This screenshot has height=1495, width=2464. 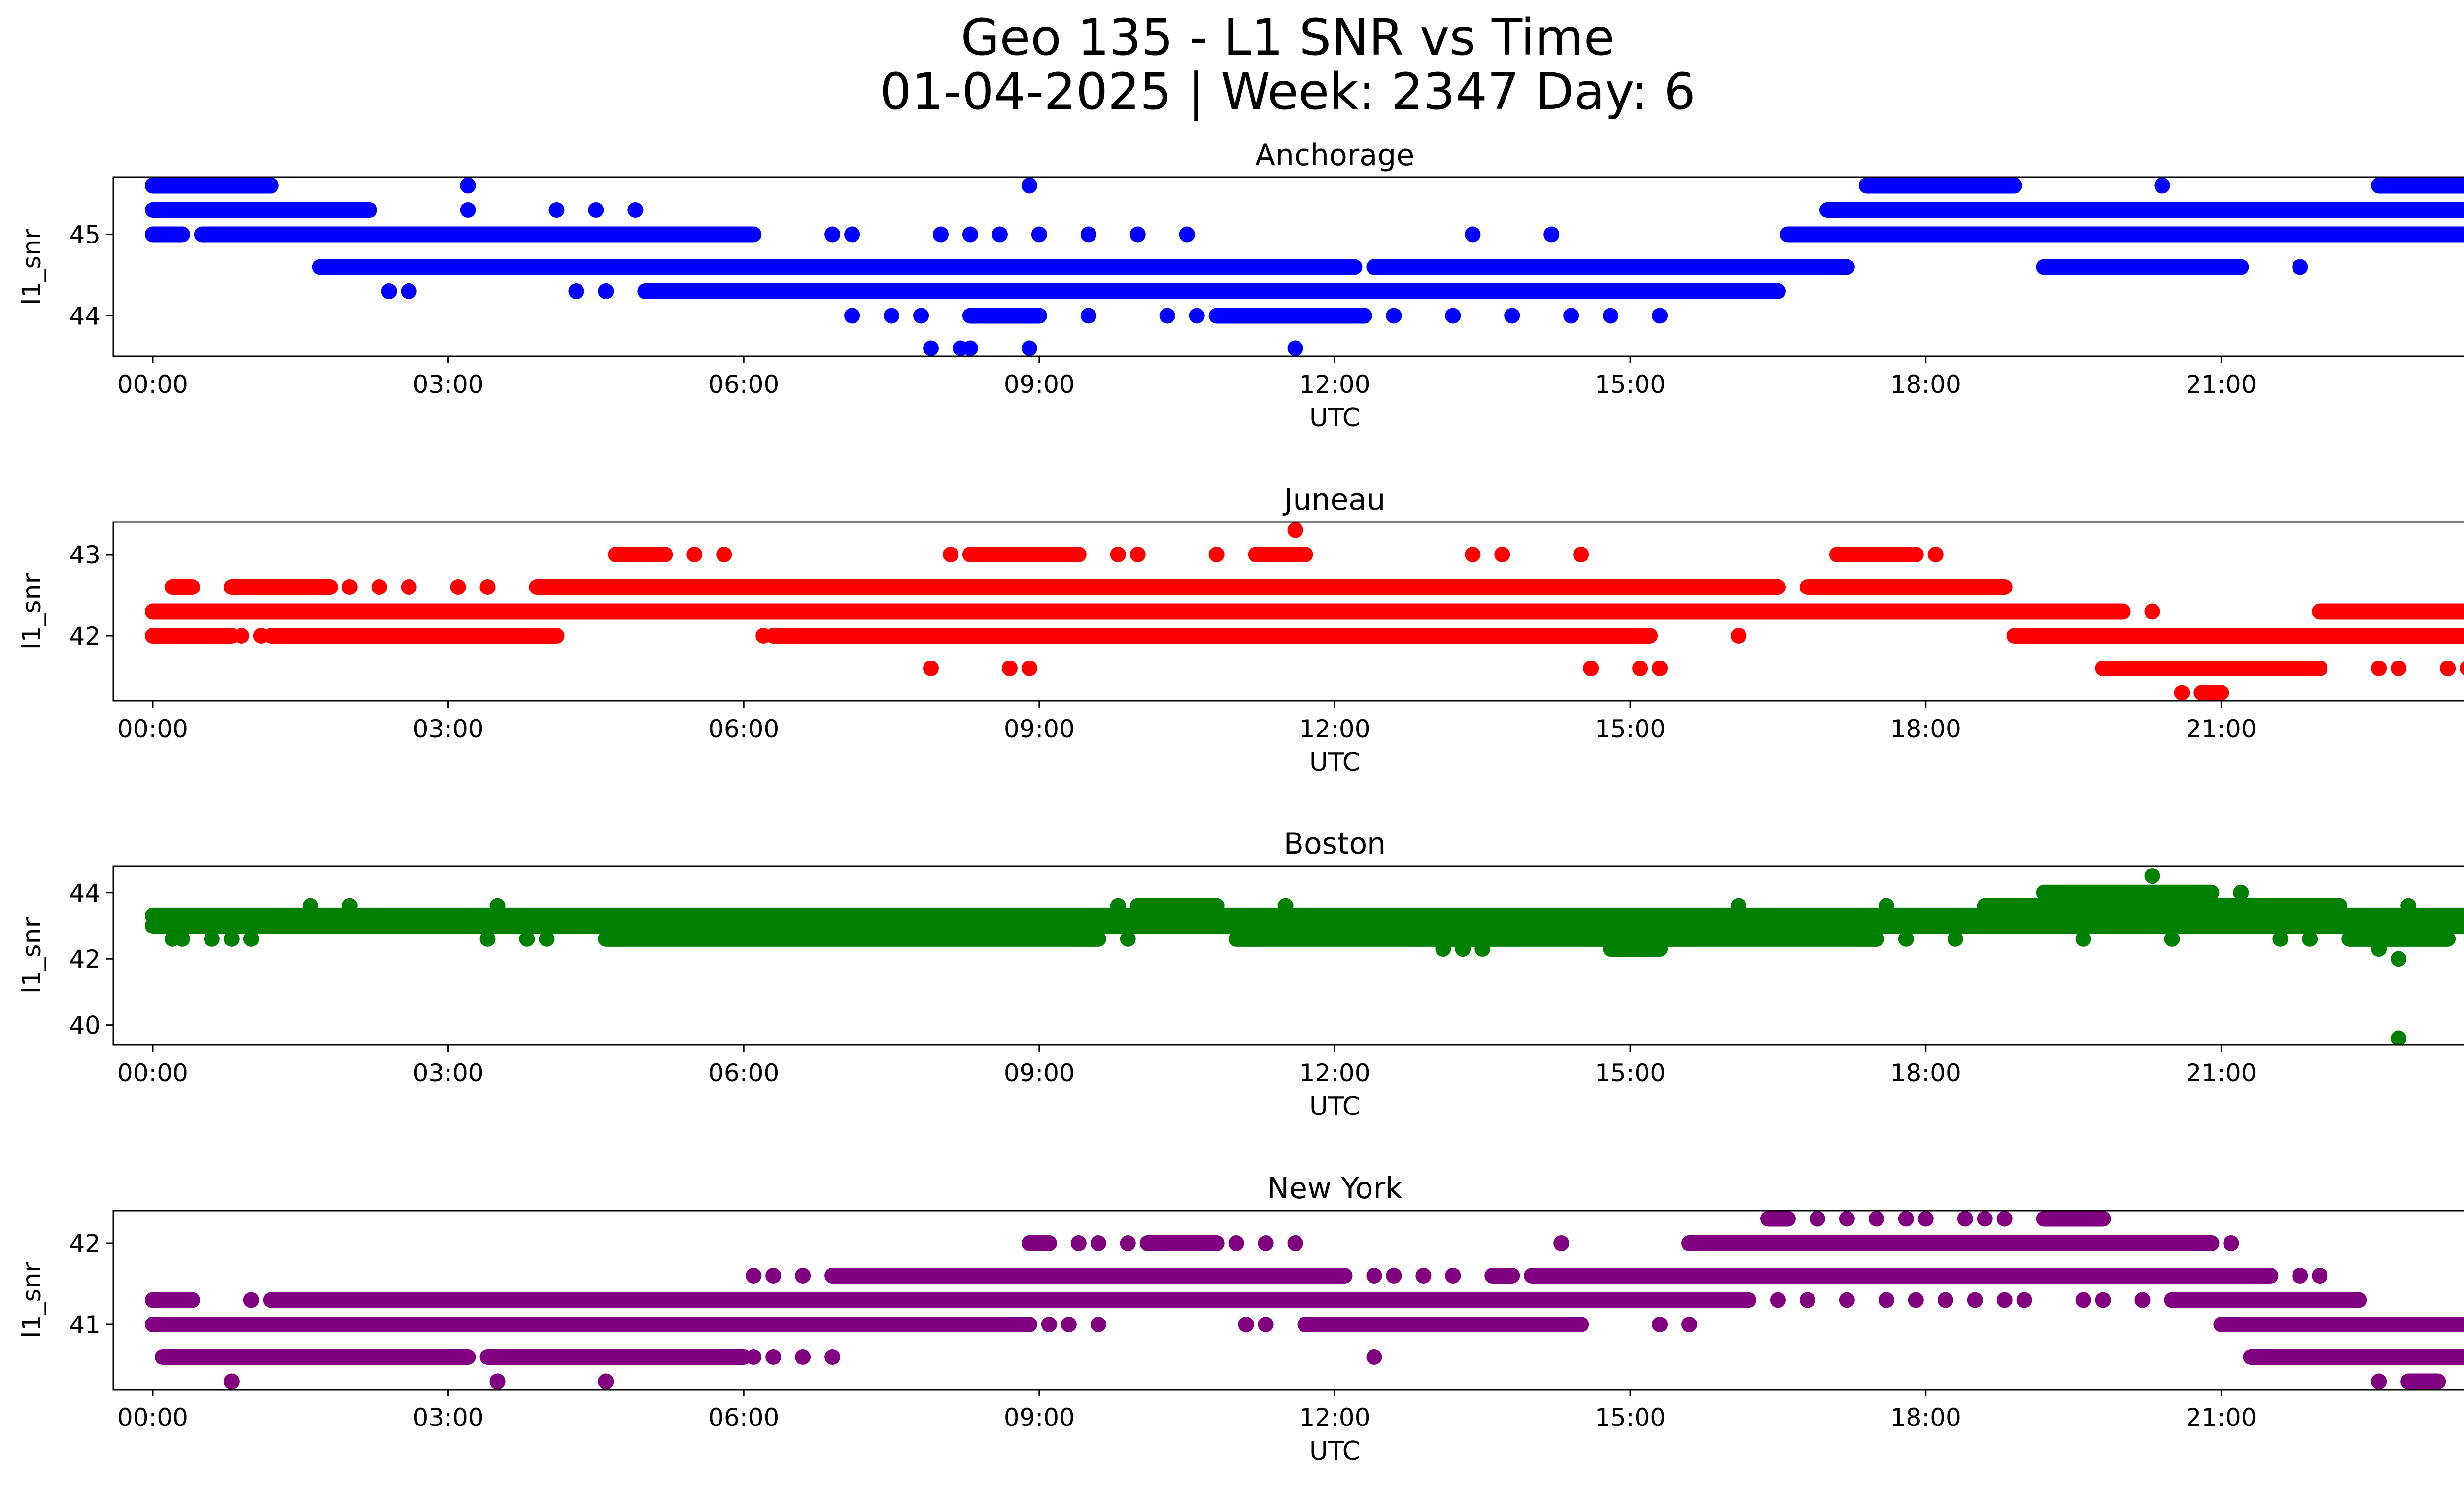 What do you see at coordinates (1304, 611) in the screenshot?
I see `chart-1-points` at bounding box center [1304, 611].